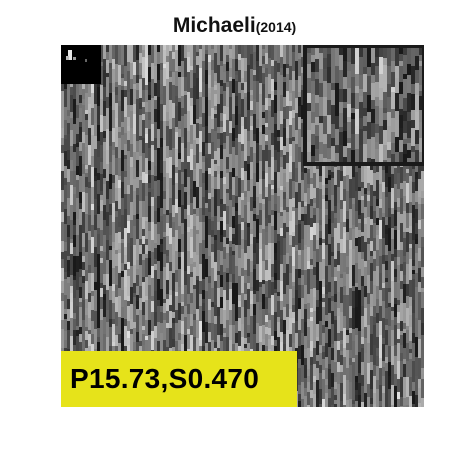 The image size is (469, 469). I want to click on zoom-inset-texture, so click(364, 105).